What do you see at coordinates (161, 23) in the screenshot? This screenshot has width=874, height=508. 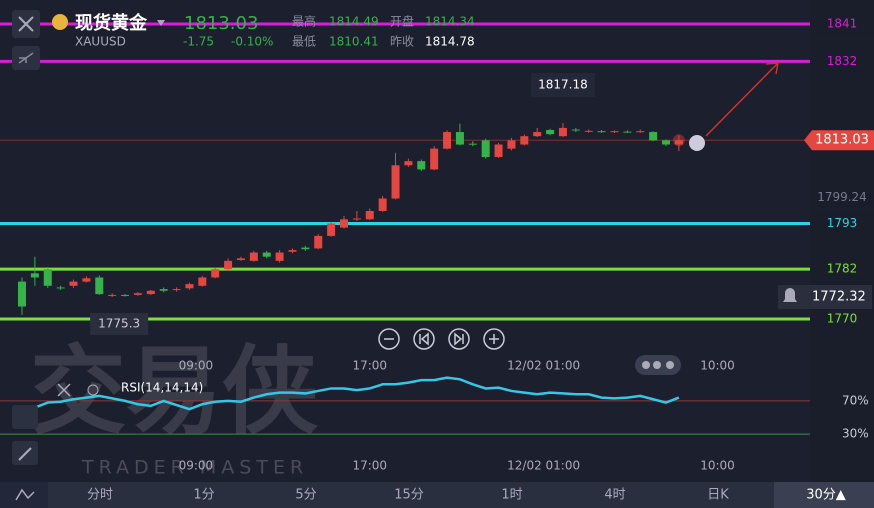 I see `dropdown-icon` at bounding box center [161, 23].